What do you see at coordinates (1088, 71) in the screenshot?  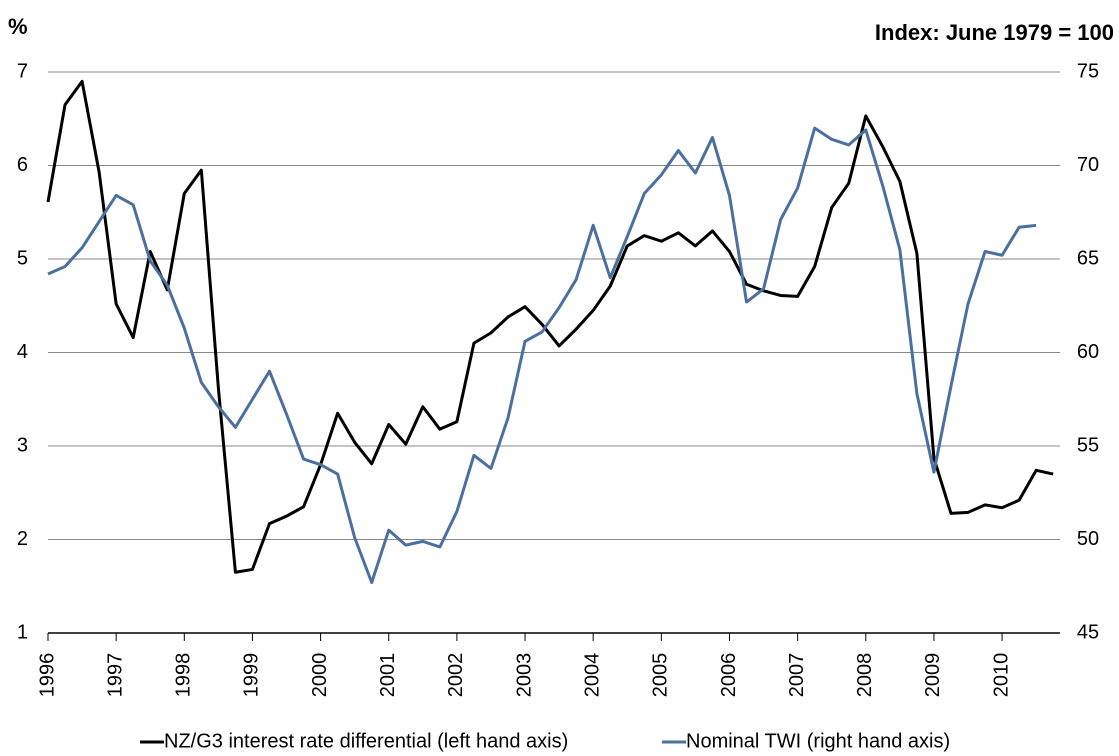 I see `y2-tick-label: 75` at bounding box center [1088, 71].